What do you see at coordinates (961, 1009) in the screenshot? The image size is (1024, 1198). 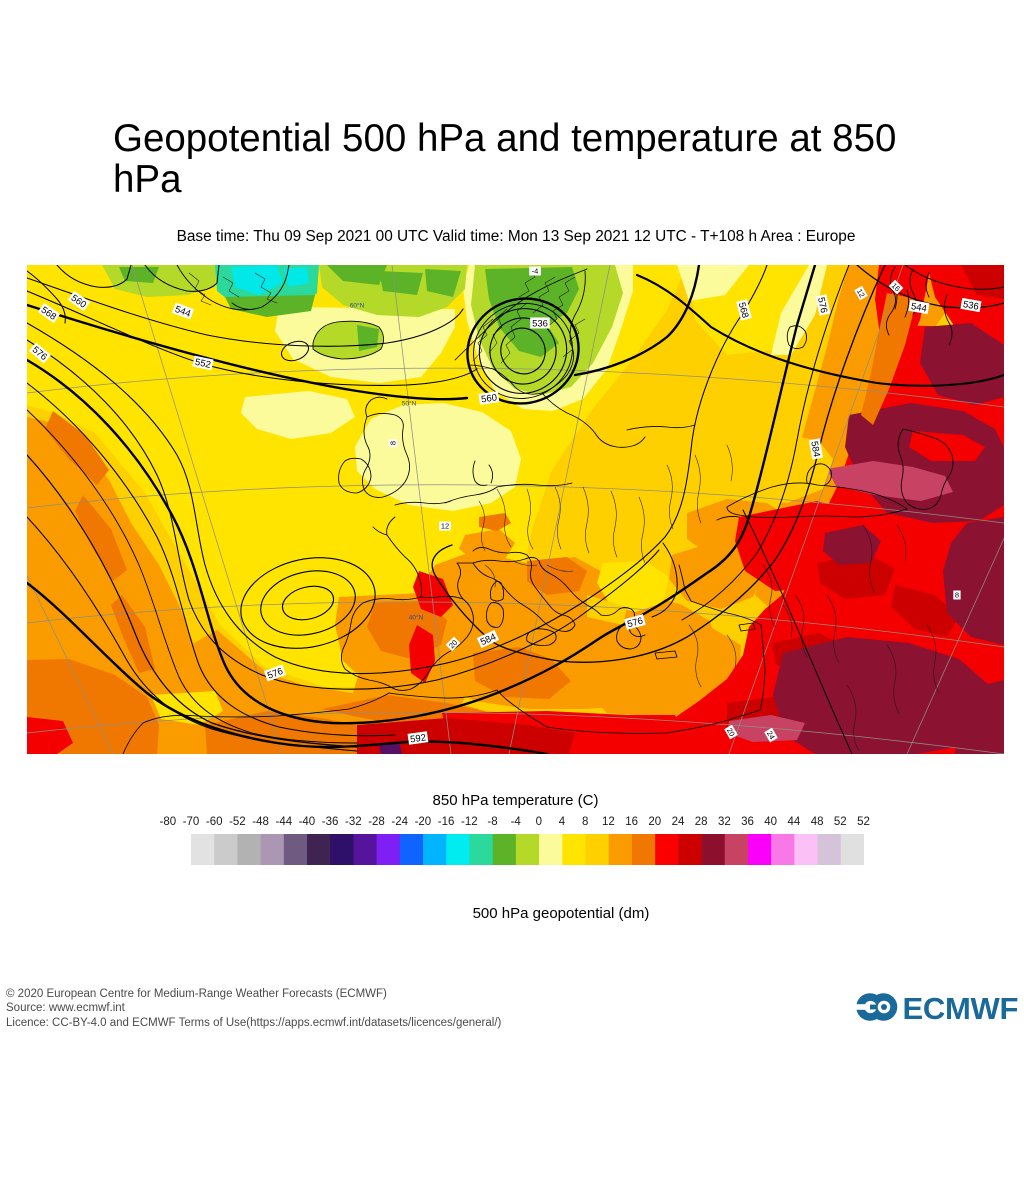 I see `svg-text: ECMWF` at bounding box center [961, 1009].